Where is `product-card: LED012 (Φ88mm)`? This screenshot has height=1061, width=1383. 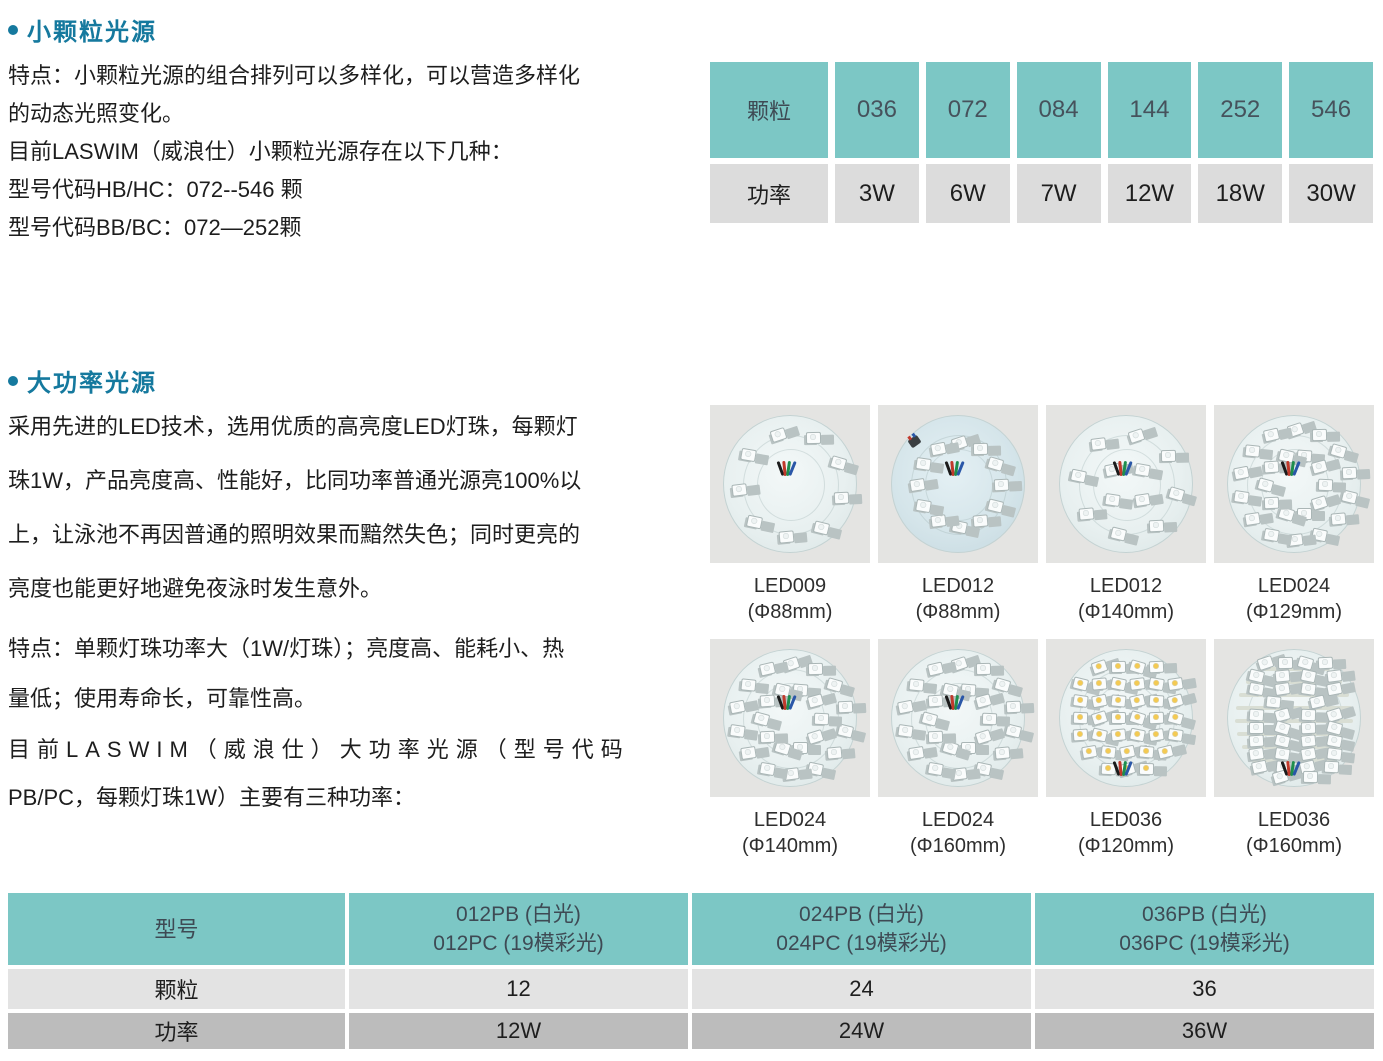
product-card: LED012 (Φ88mm) is located at coordinates (958, 515).